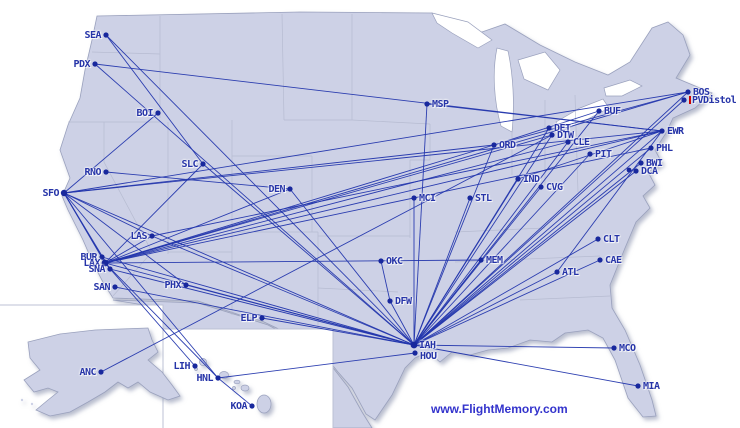 This screenshot has height=428, width=740. Describe the element at coordinates (427, 345) in the screenshot. I see `airport-label-IAH: IAH` at that location.